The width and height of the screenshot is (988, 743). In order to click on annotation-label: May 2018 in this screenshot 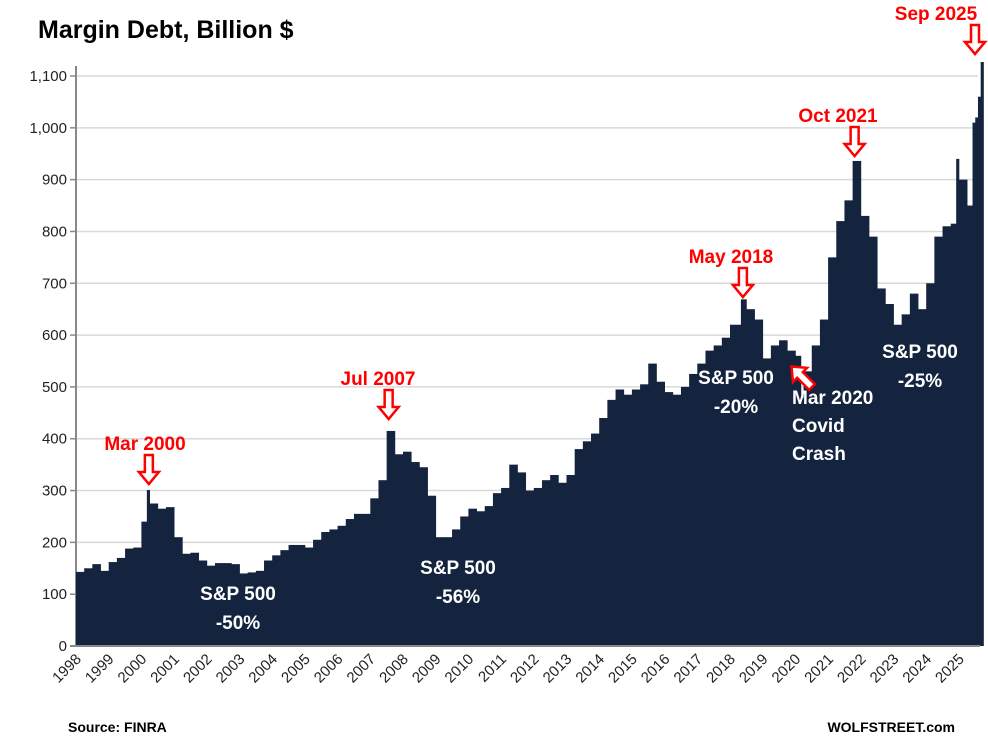, I will do `click(731, 257)`.